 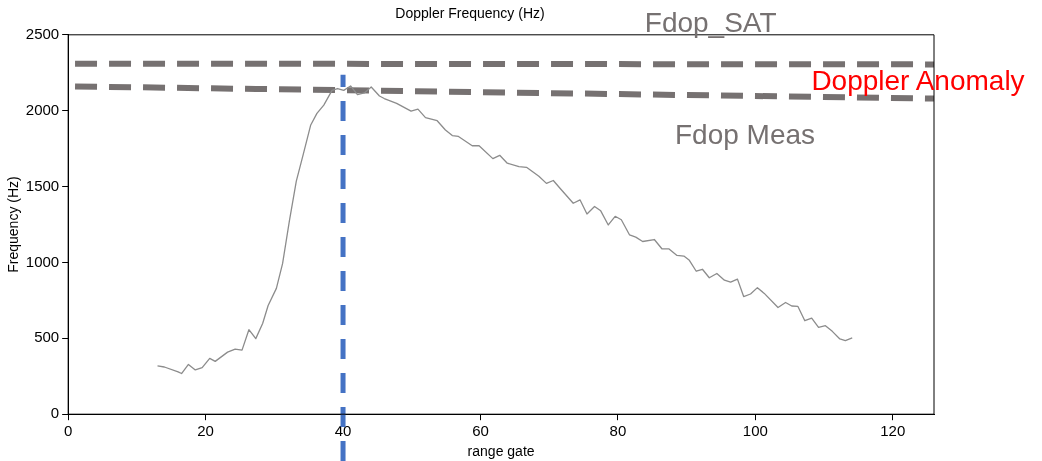 What do you see at coordinates (42, 33) in the screenshot?
I see `y-tick-label: 2500` at bounding box center [42, 33].